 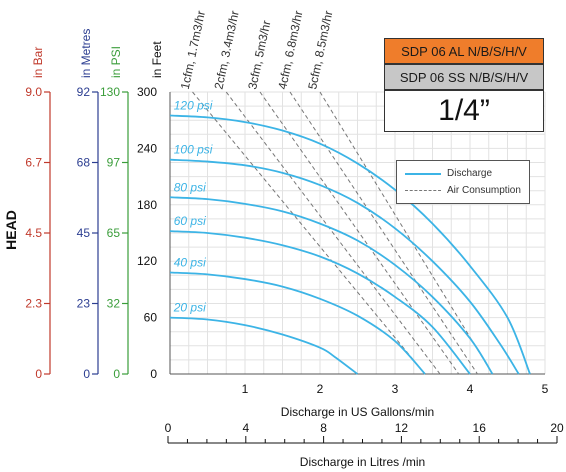 I want to click on legend-swatch-discharge, so click(x=423, y=173).